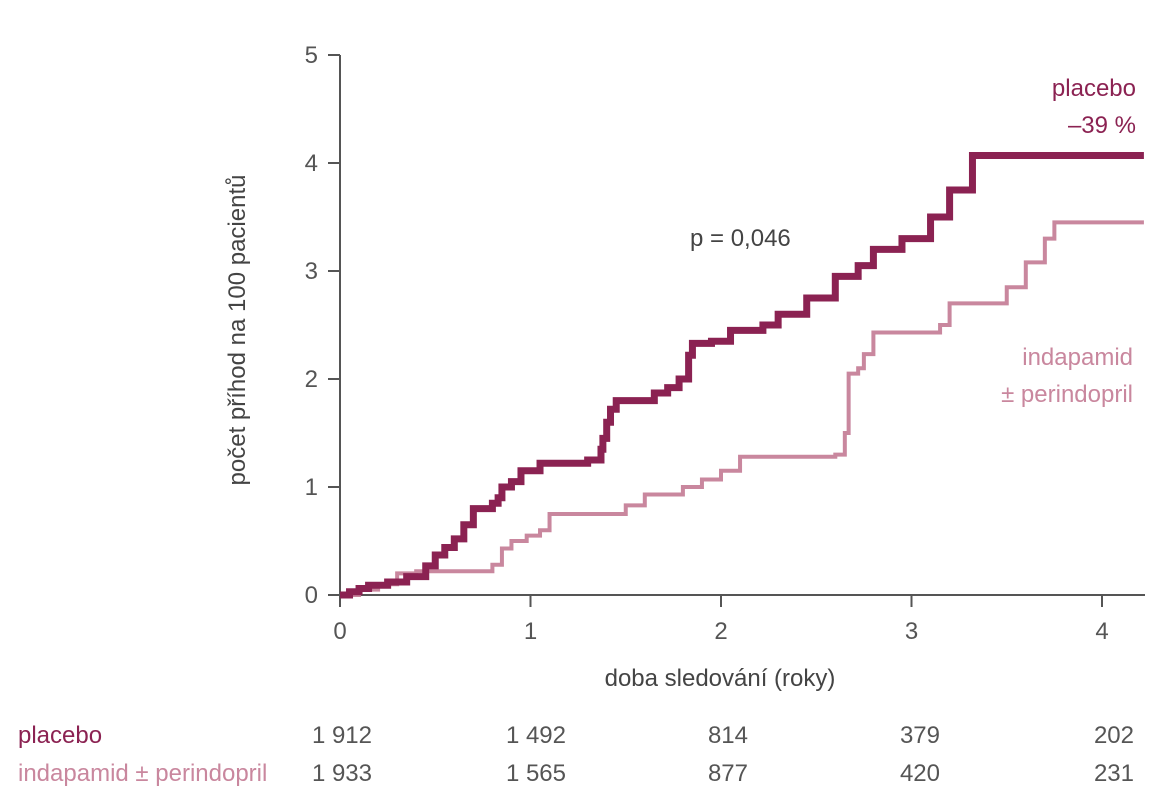  Describe the element at coordinates (311, 163) in the screenshot. I see `y-tick-label: 4` at that location.